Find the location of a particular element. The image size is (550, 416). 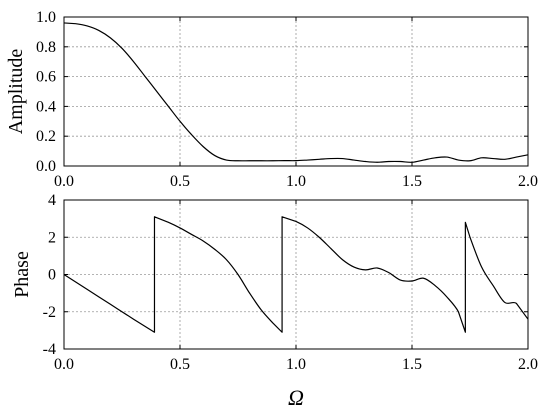

phase-x-tick-label: 0.5 is located at coordinates (180, 364).